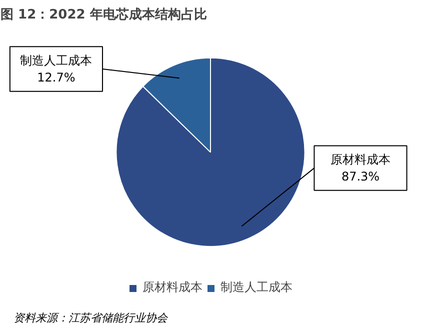 The height and width of the screenshot is (332, 423). I want to click on text: 资料来源：江苏省储能行业协会, so click(90, 318).